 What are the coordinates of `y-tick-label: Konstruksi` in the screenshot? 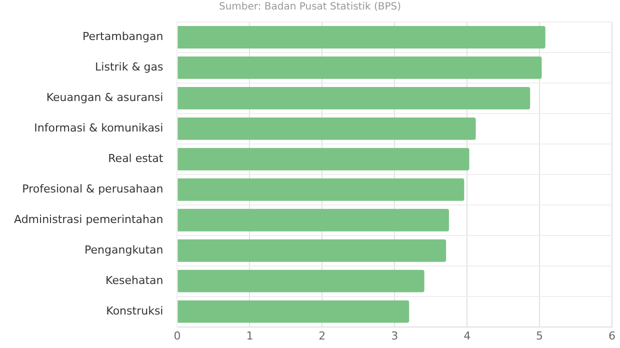 It's located at (135, 311).